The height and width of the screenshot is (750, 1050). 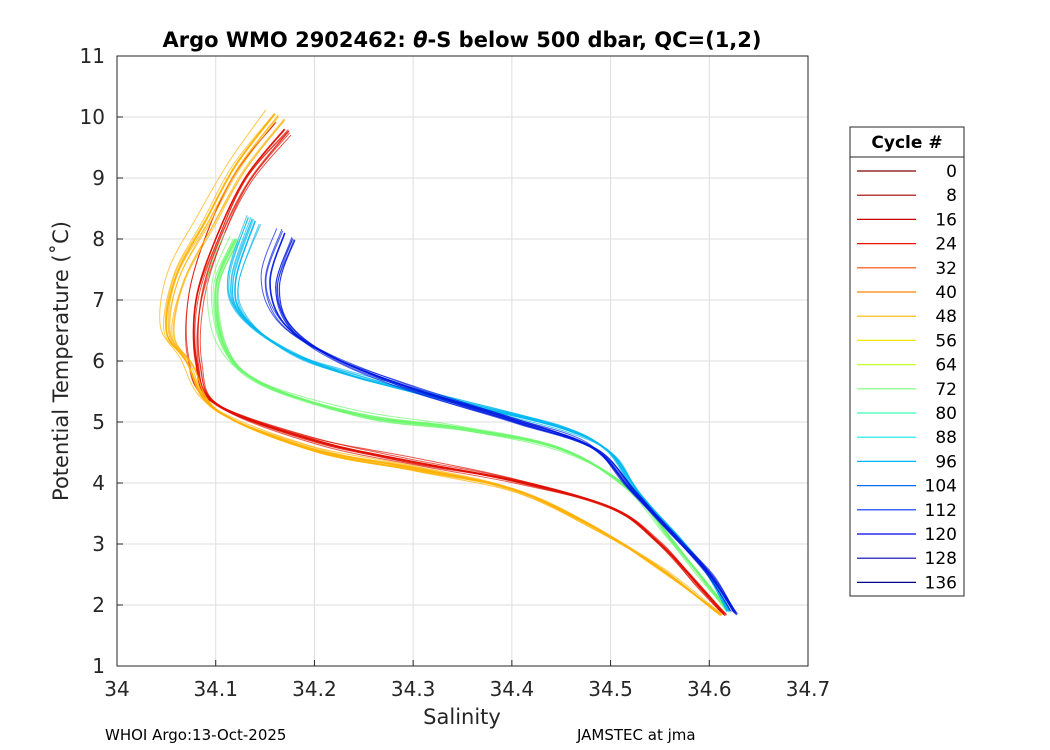 I want to click on x-axis-label: Salinity, so click(x=462, y=717).